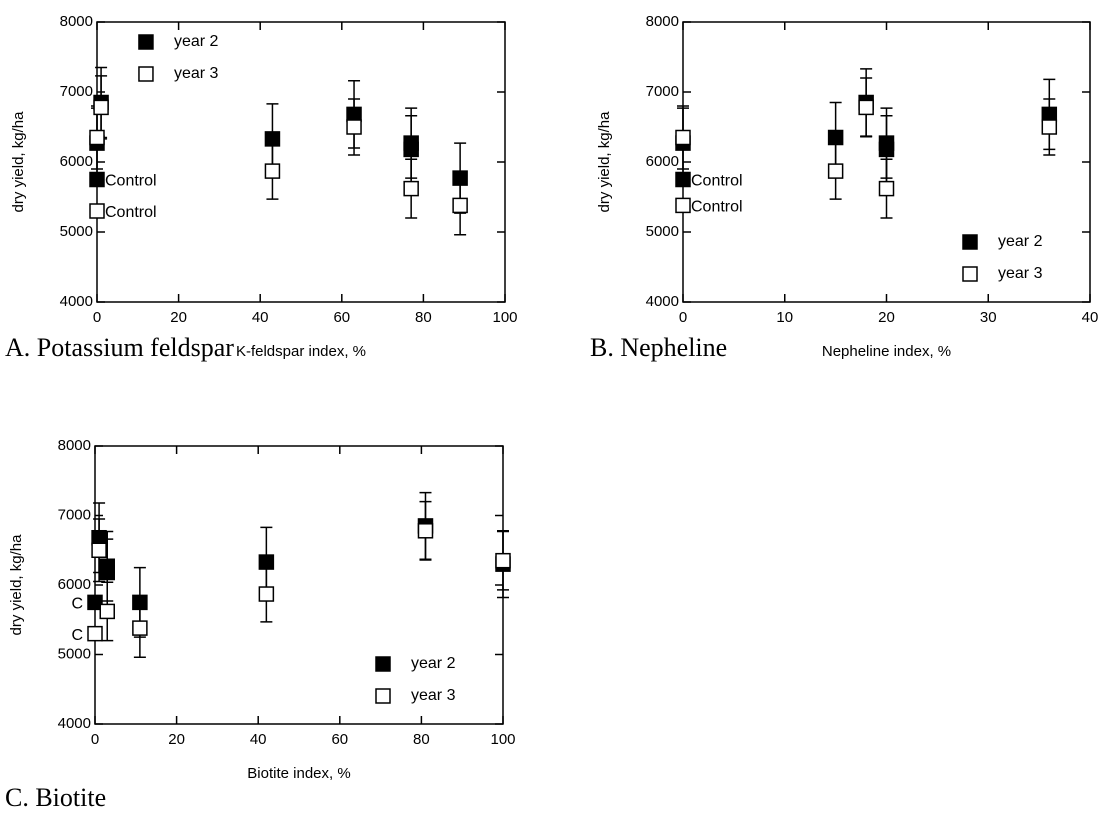  Describe the element at coordinates (55, 797) in the screenshot. I see `panel-caption: C. Biotite` at that location.